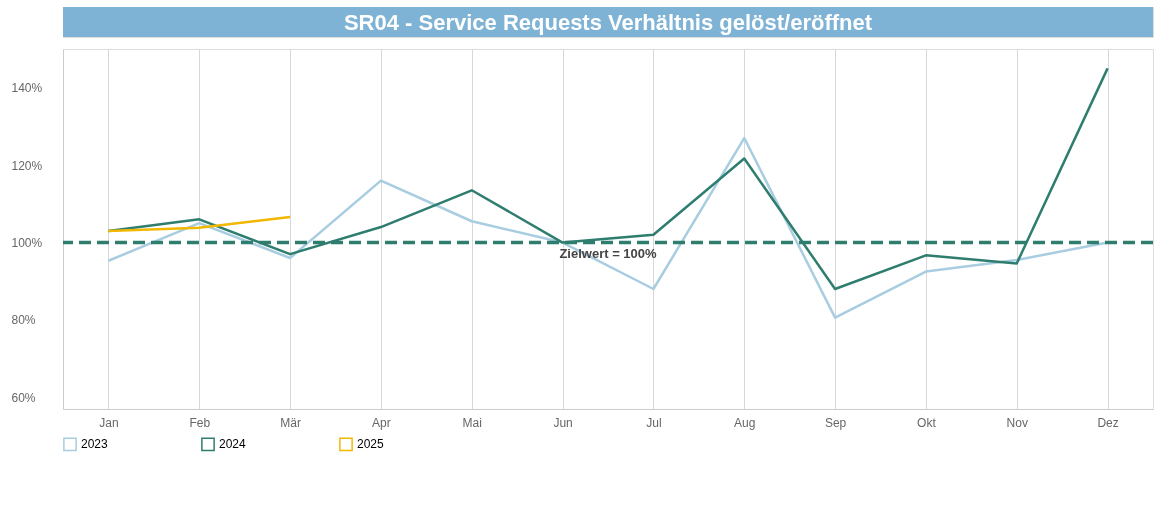  I want to click on y-tick-label: 60%, so click(23, 397).